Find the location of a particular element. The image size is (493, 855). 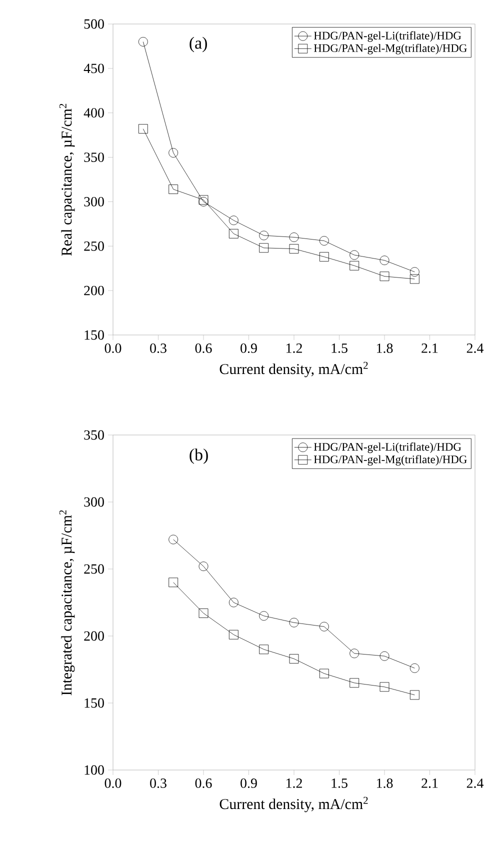

annotation: (a) is located at coordinates (198, 44).